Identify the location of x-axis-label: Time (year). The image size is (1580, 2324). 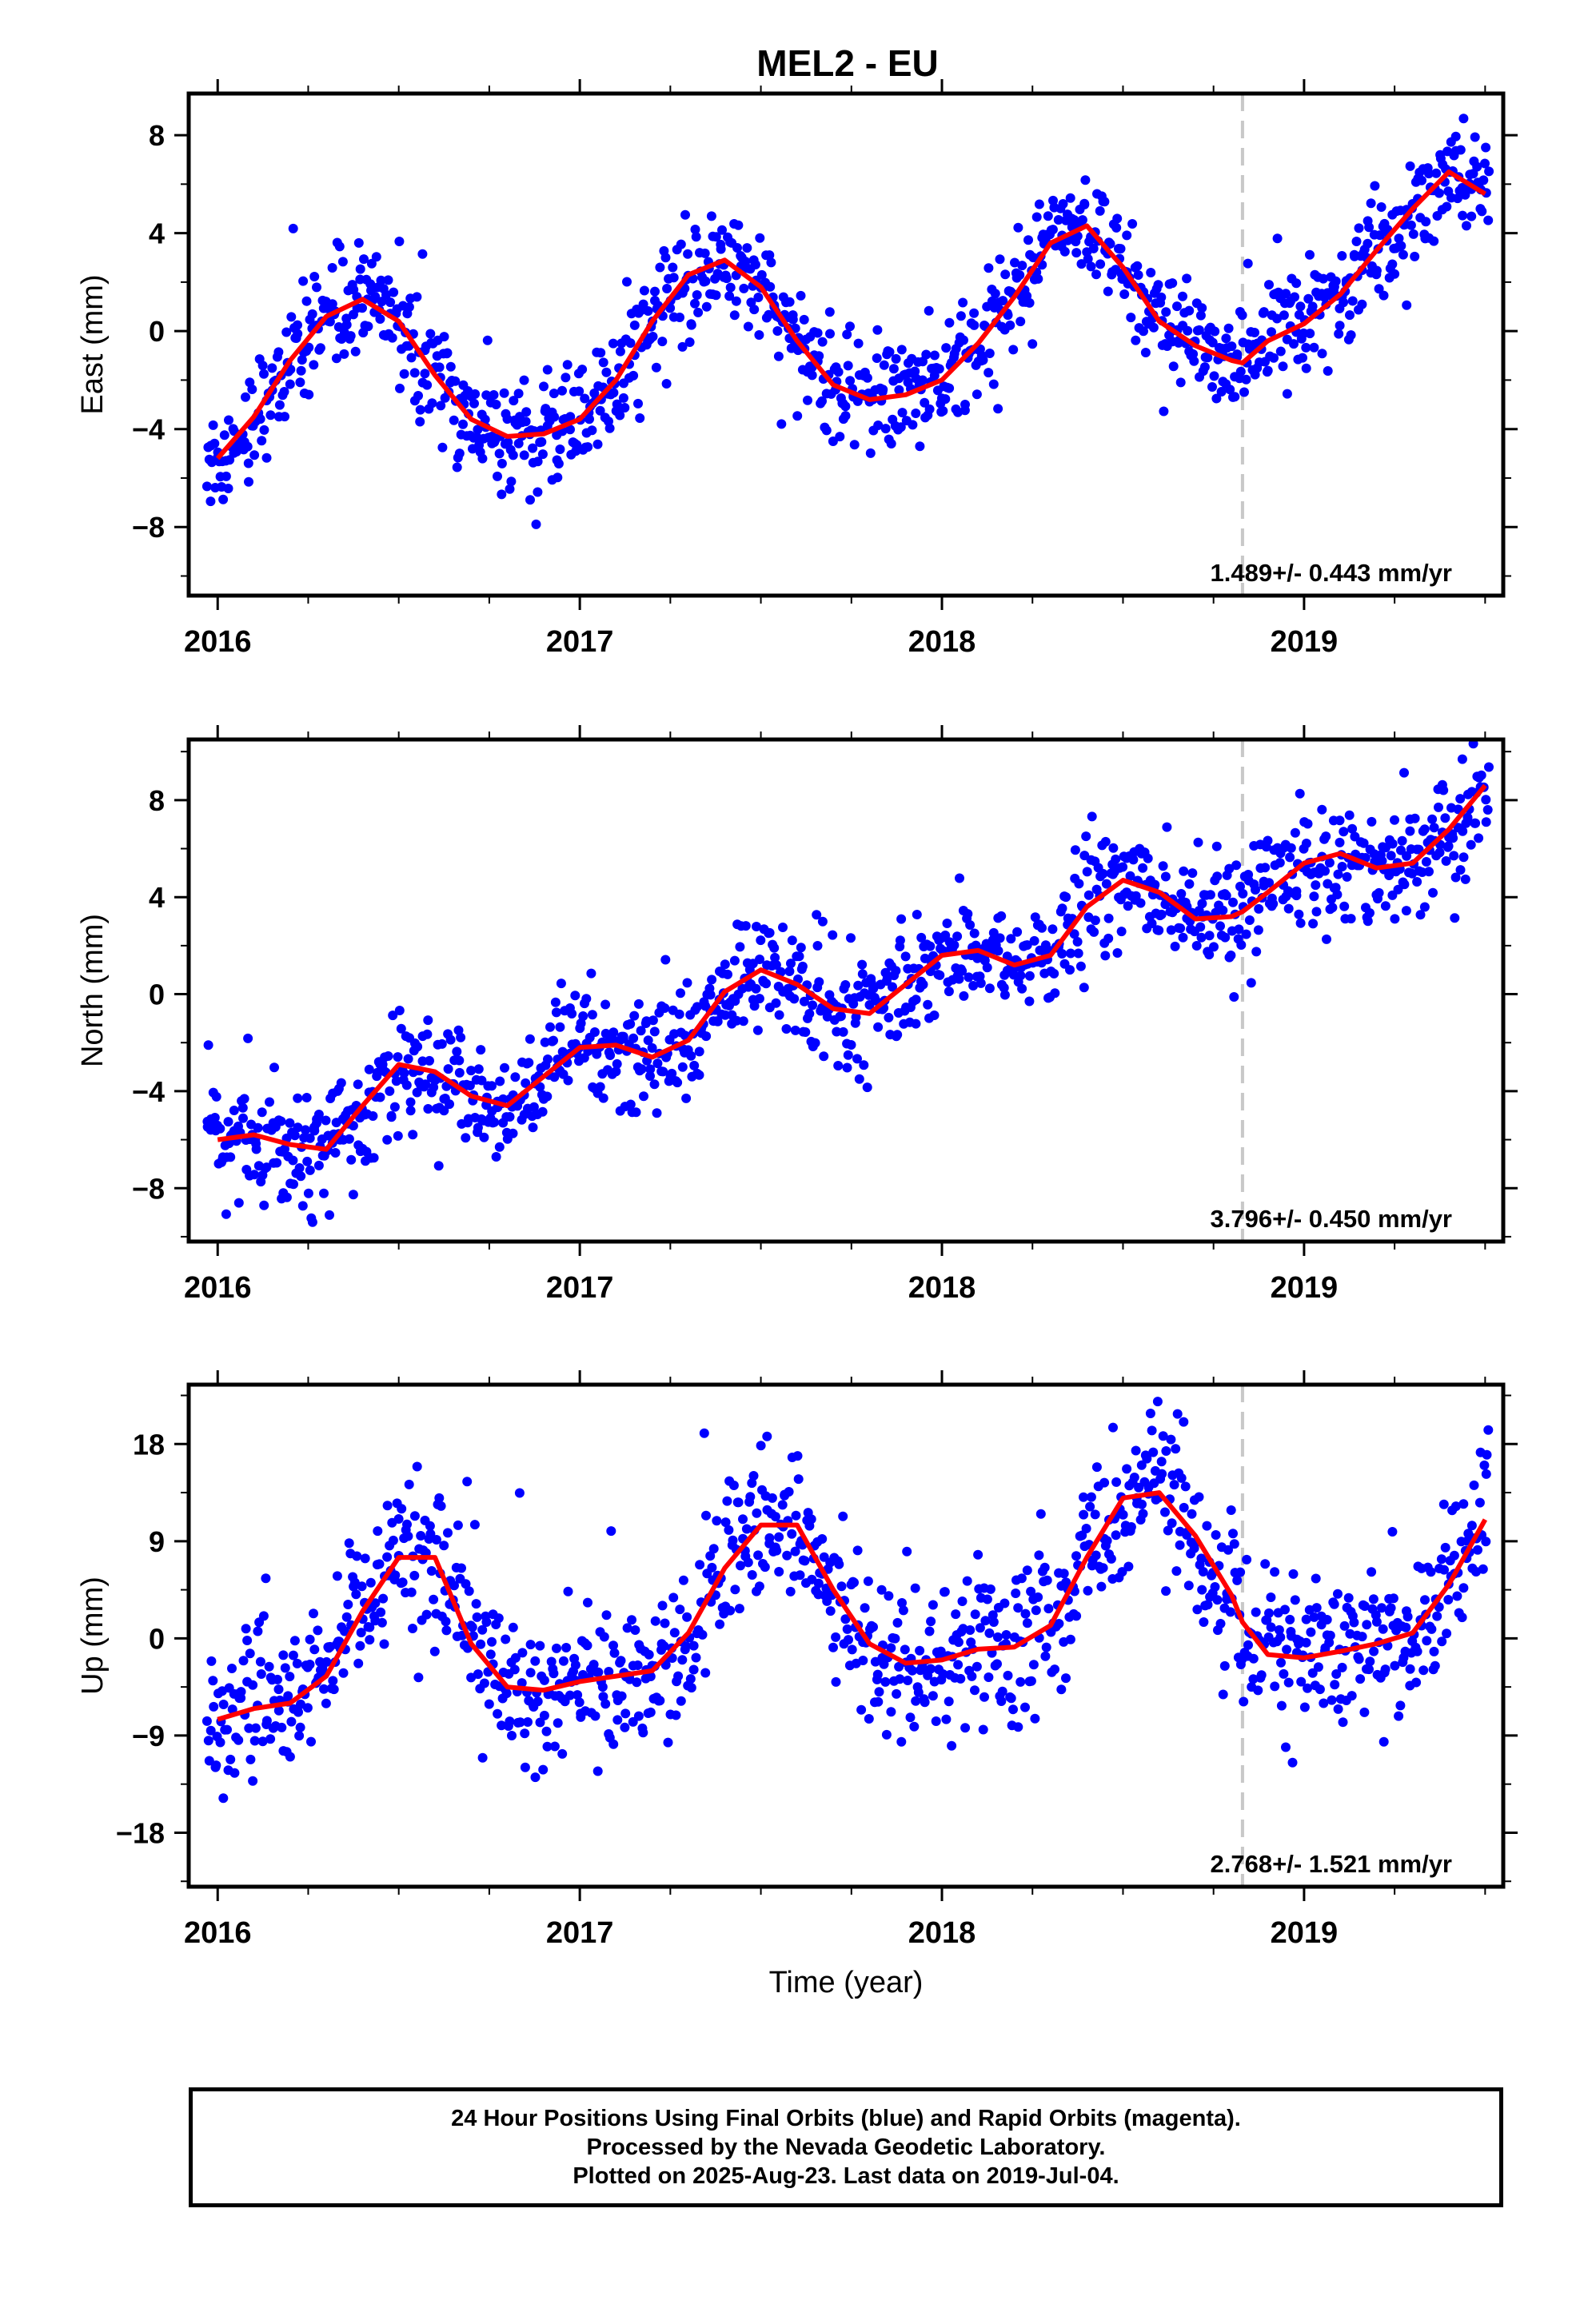
(846, 1982).